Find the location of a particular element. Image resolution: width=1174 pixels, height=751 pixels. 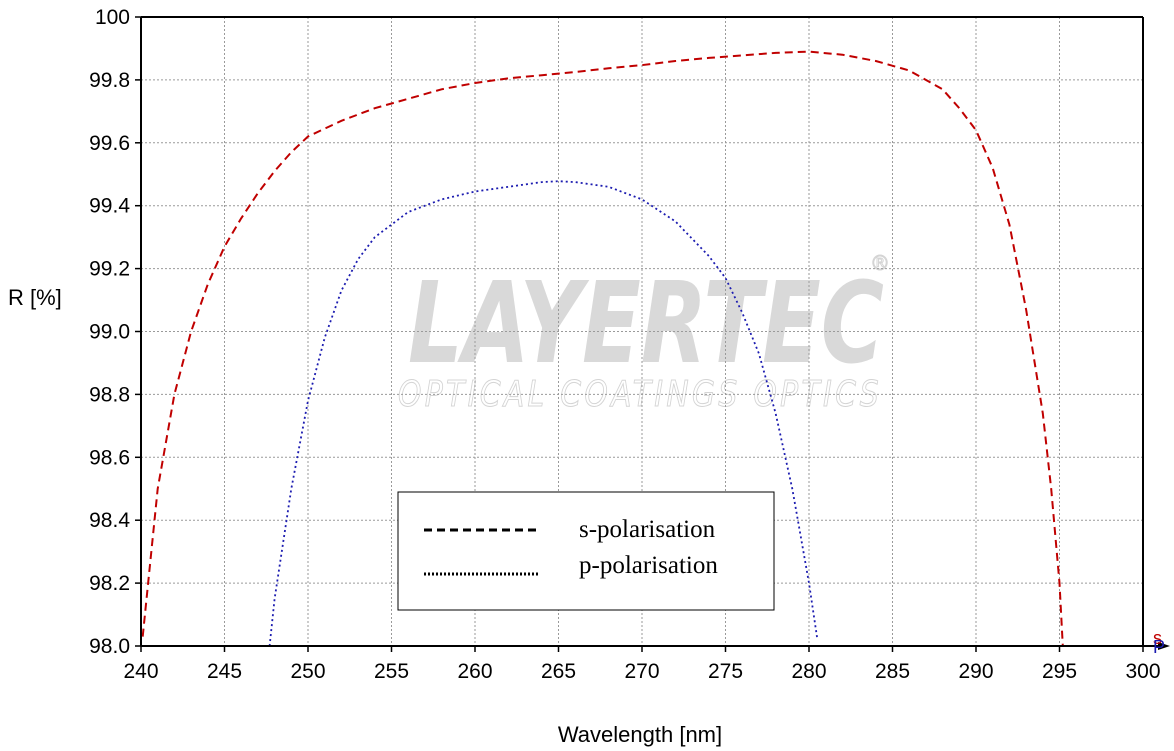

legend-label-s: s-polarisation is located at coordinates (647, 529).